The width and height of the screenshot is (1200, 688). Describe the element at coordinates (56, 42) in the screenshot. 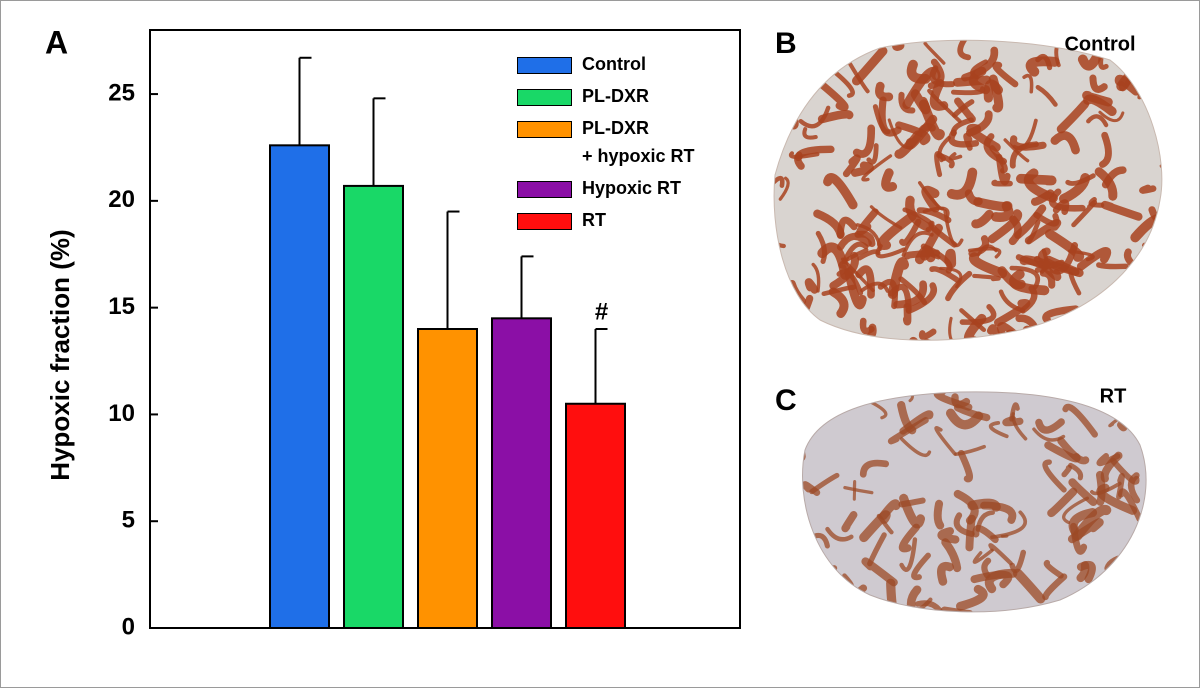

I see `panel-label: A` at that location.